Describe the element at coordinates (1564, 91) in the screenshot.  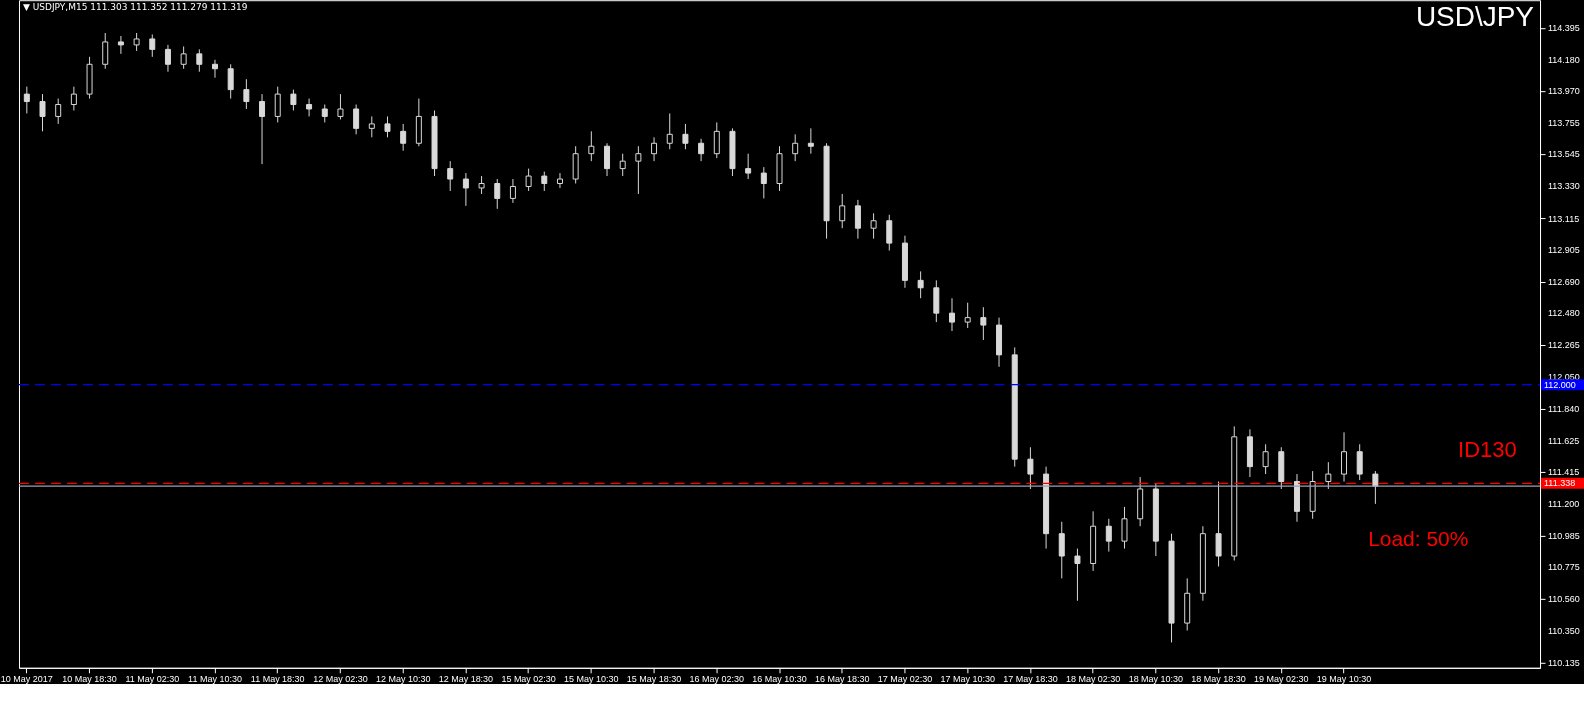
I see `y-tick-label: 113.970` at that location.